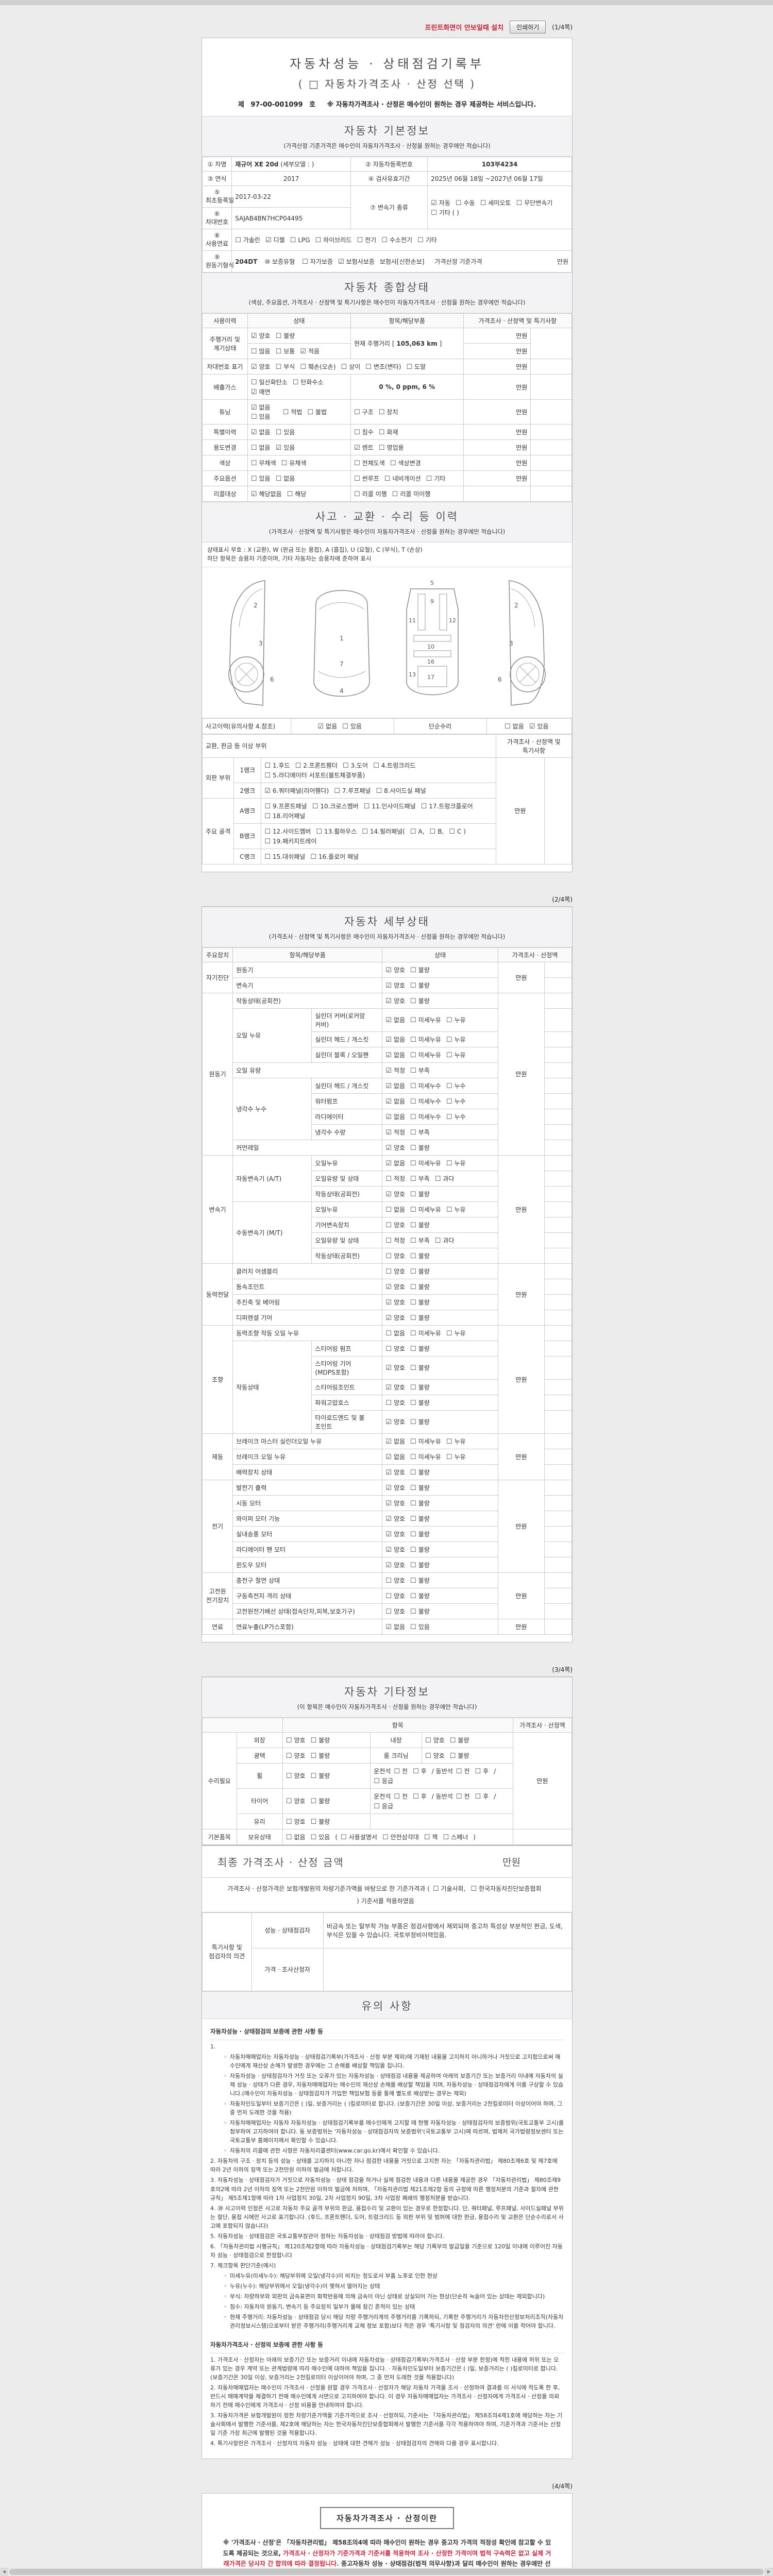  I want to click on checkbox-unchecked: ☐ 적정, so click(395, 1178).